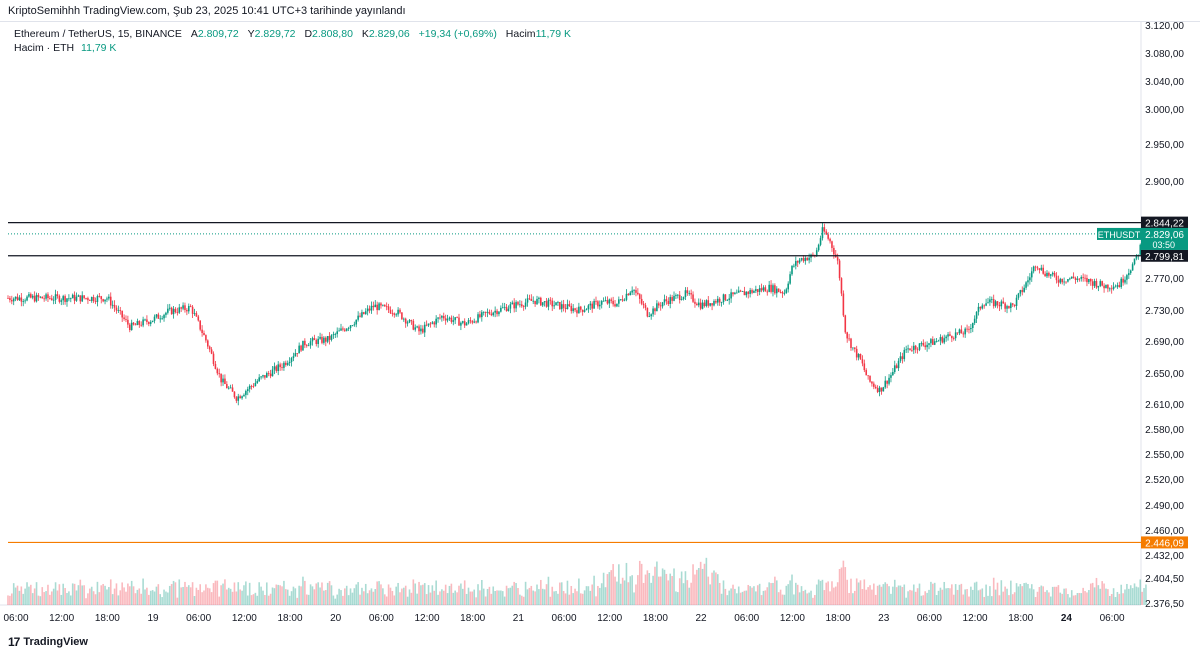 The height and width of the screenshot is (655, 1200). I want to click on tradingview-brand: 17 TradingView, so click(48, 642).